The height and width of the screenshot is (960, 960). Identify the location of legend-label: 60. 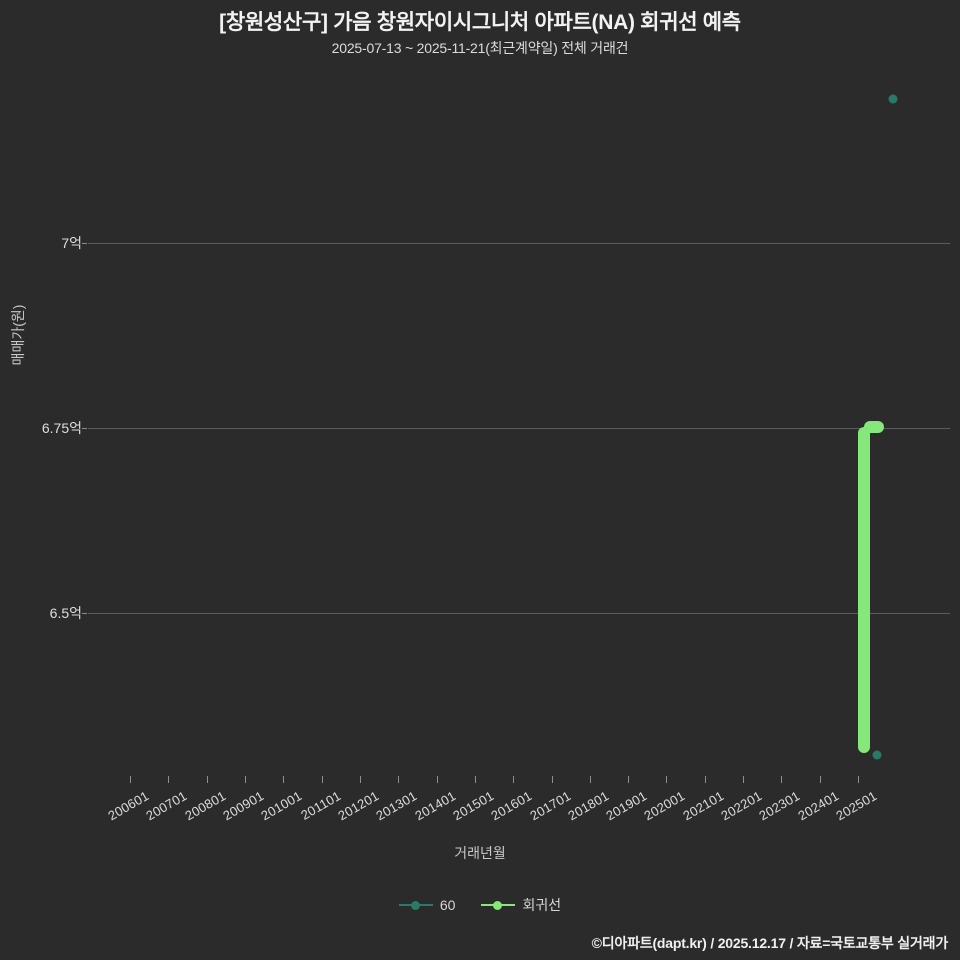
(447, 905).